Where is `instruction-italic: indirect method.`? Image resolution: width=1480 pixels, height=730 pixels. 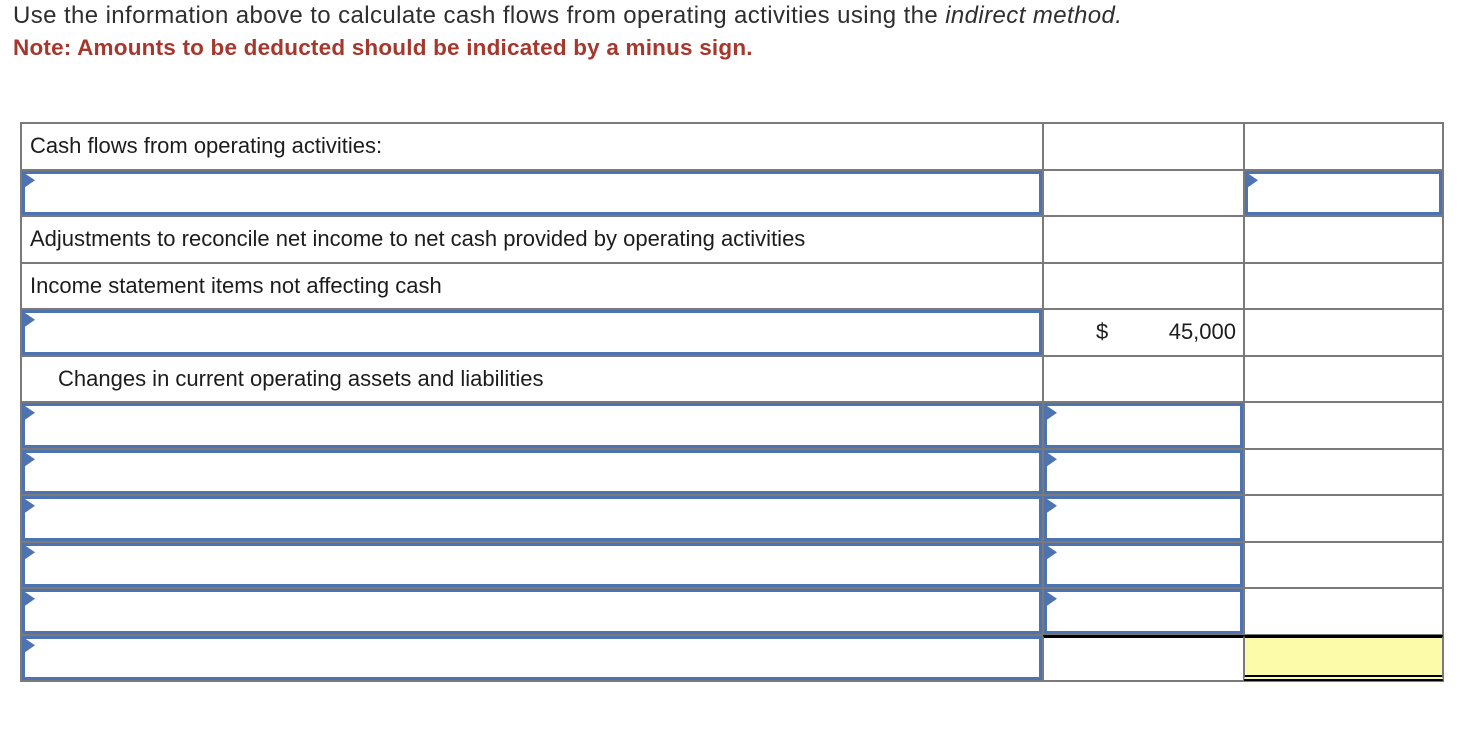 instruction-italic: indirect method. is located at coordinates (1034, 15).